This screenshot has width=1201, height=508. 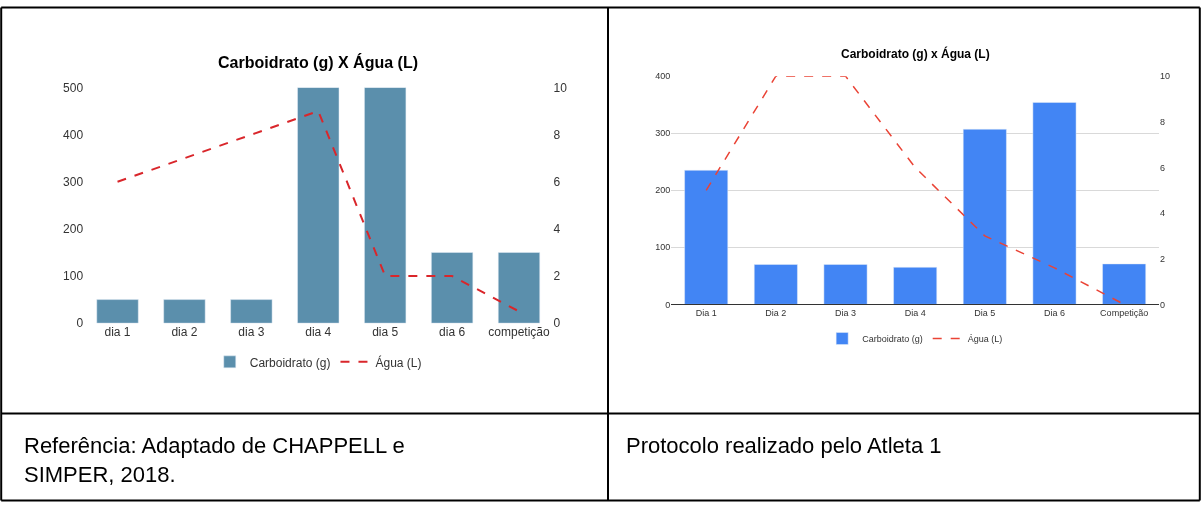 I want to click on text: Referência: Adaptado de CHAPPELL e SIMPER, 2018., so click(x=214, y=460).